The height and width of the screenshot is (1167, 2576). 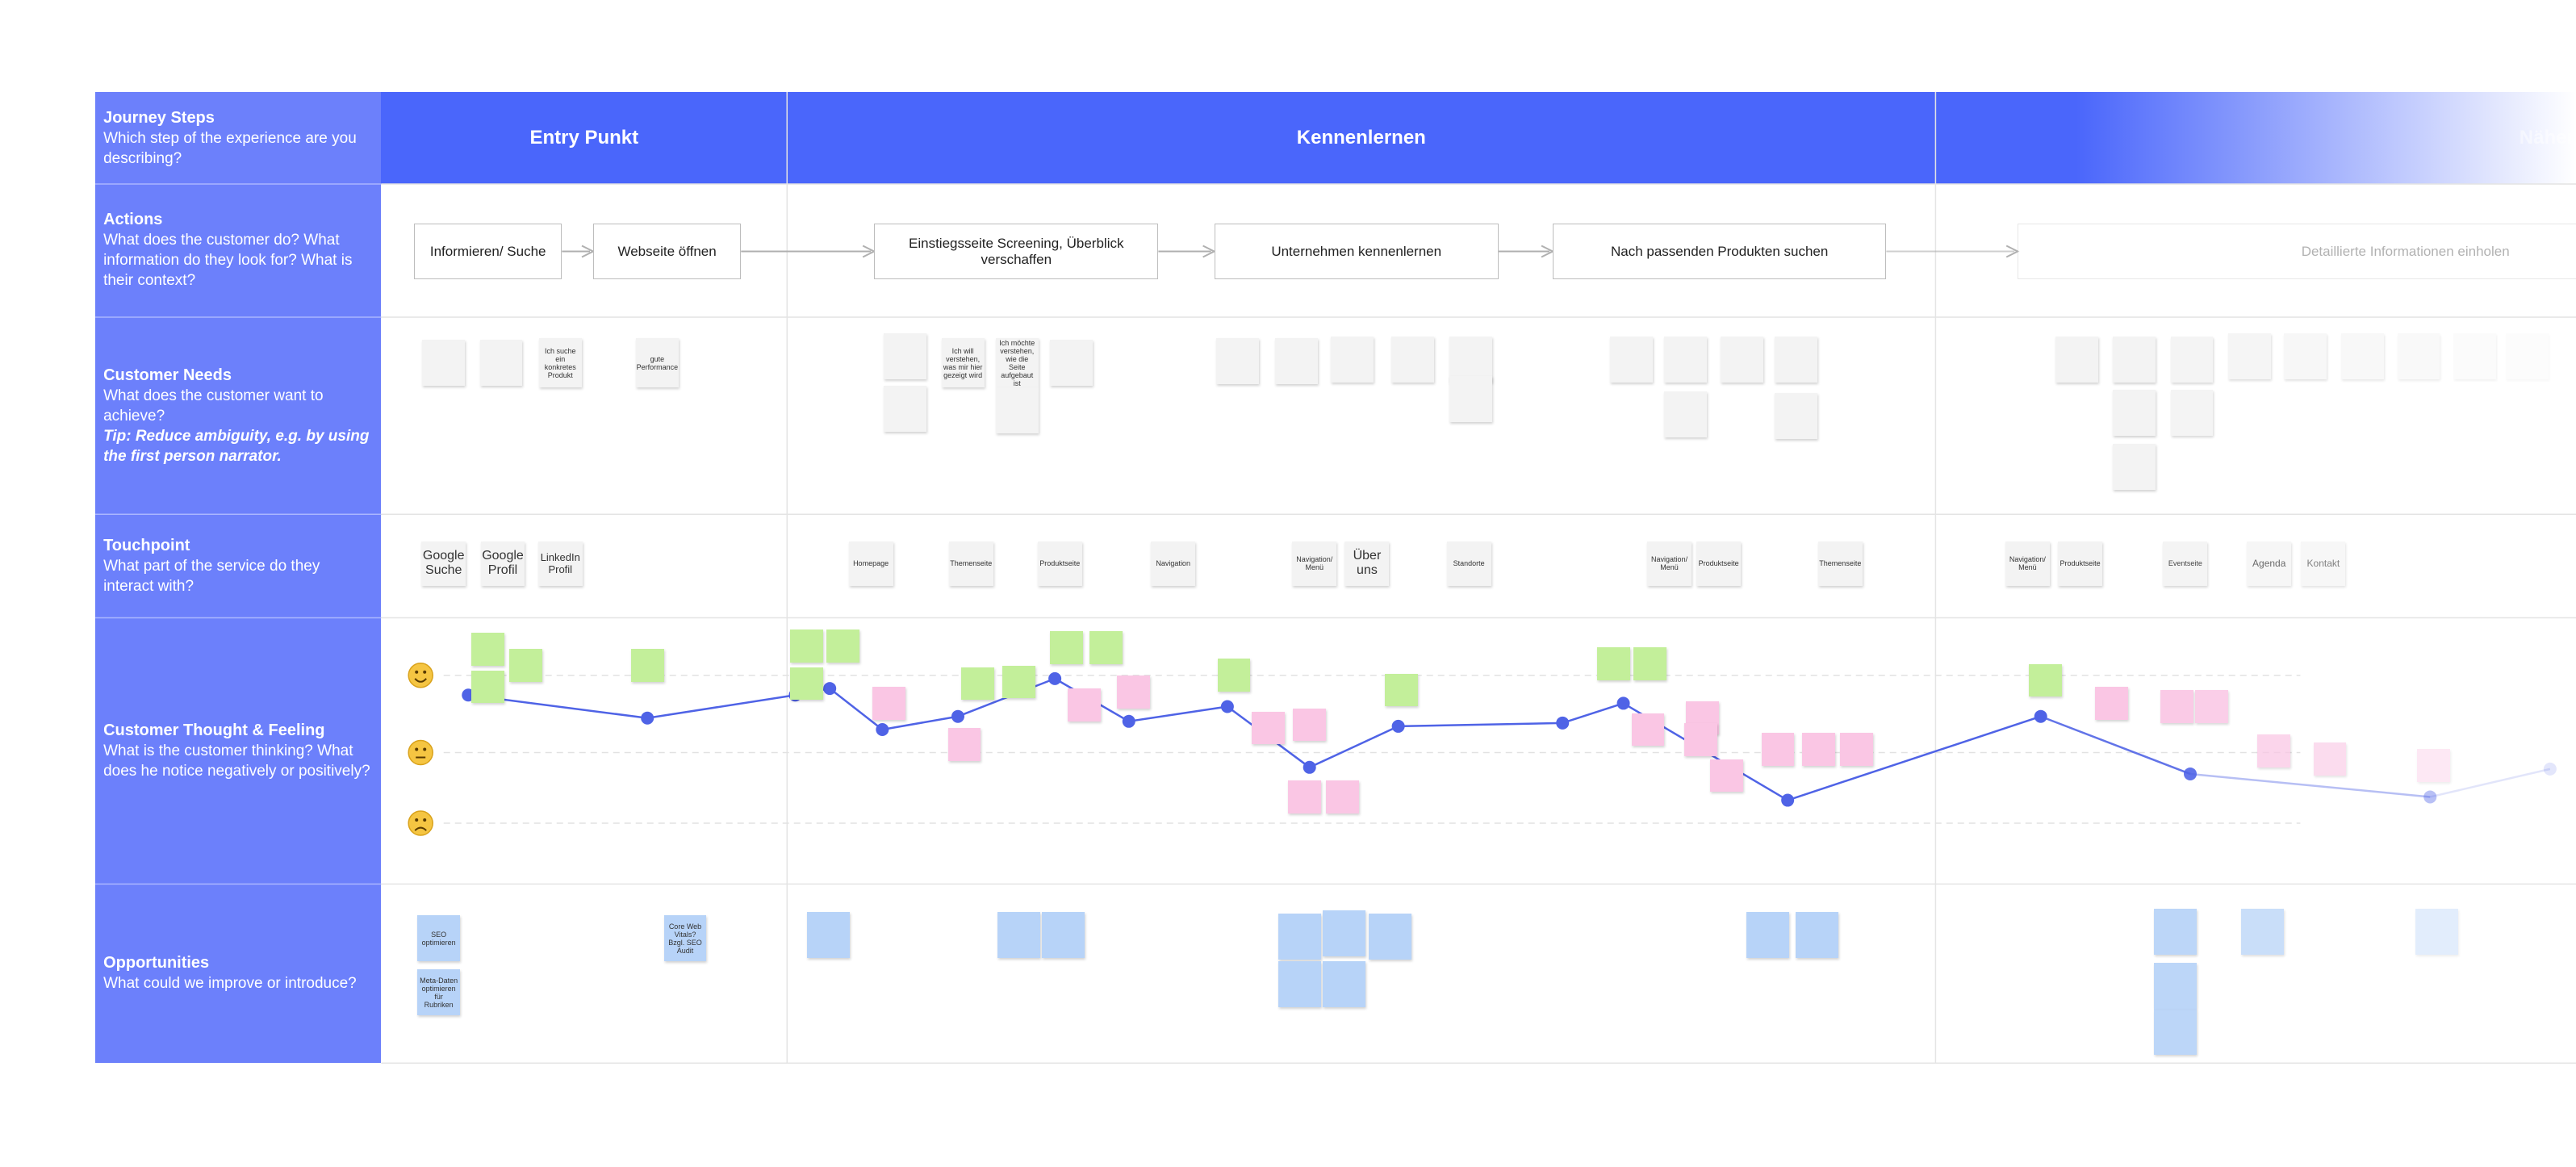 I want to click on row-title: Customer Needs, so click(x=167, y=375).